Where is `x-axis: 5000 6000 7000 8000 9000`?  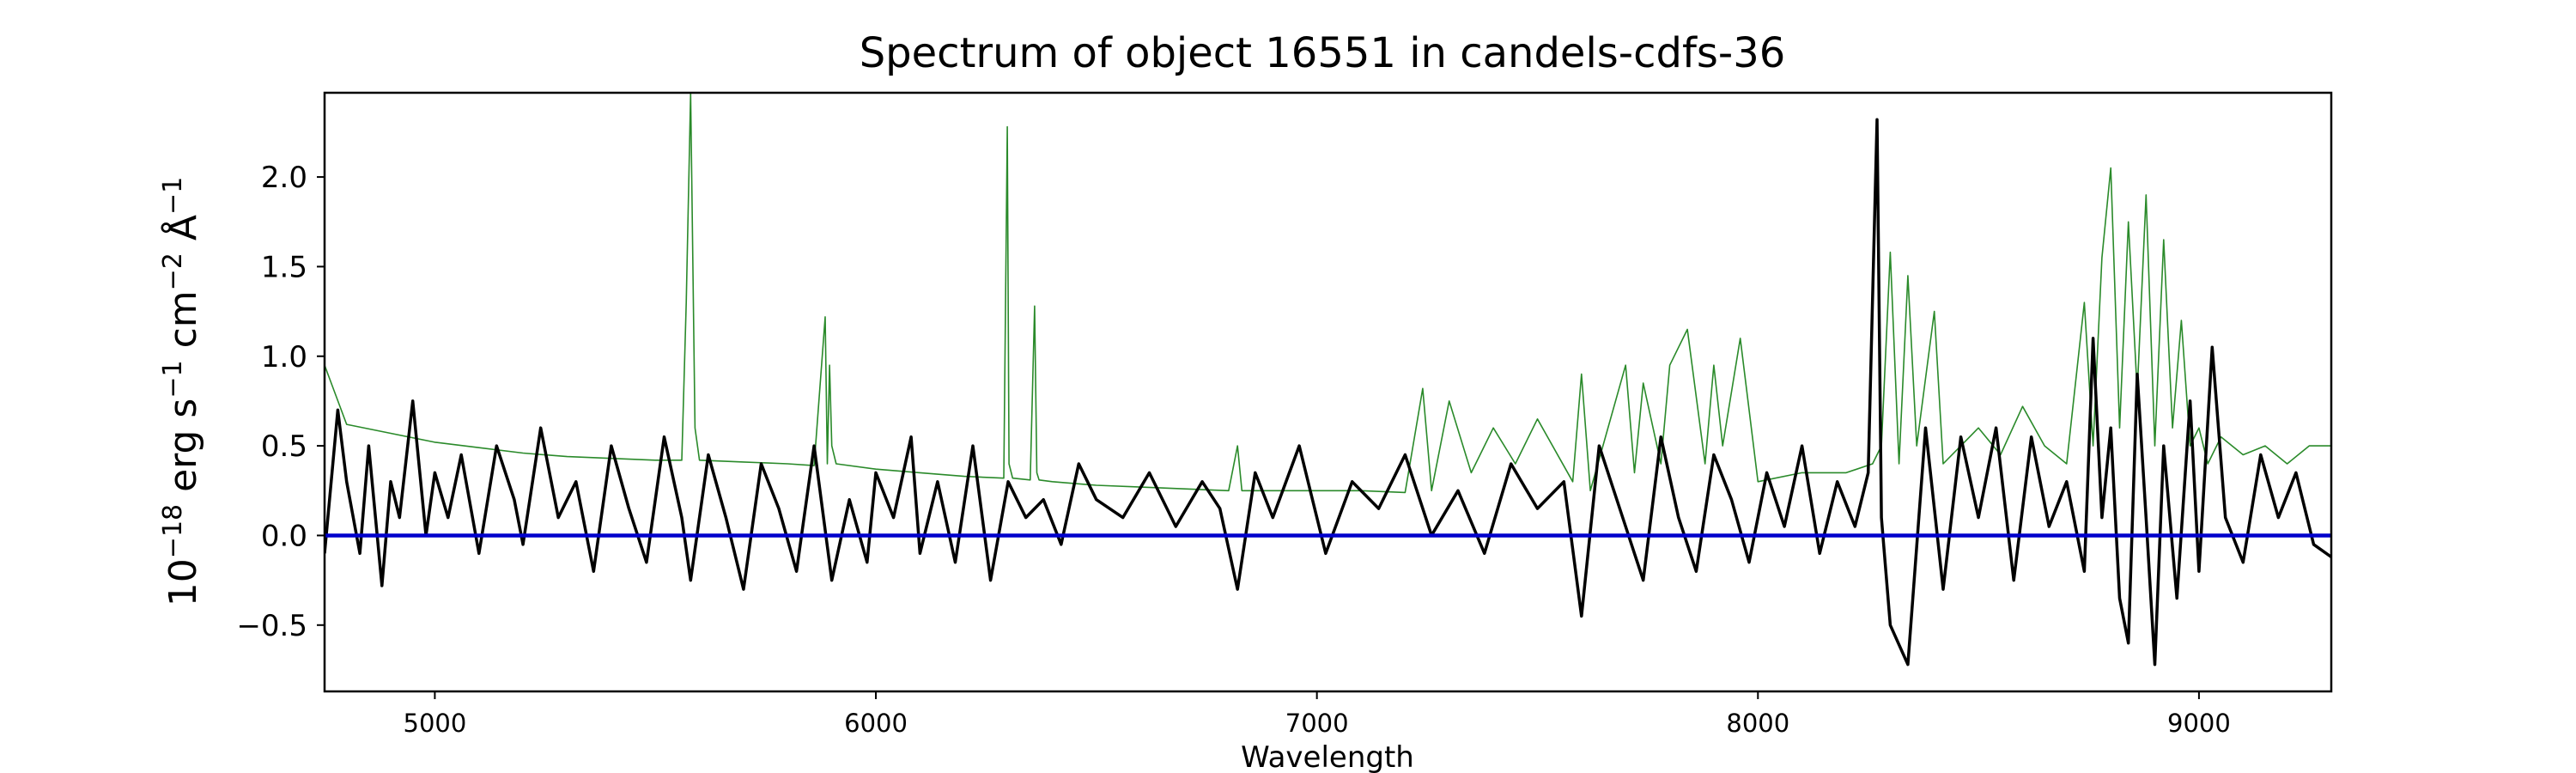 x-axis: 5000 6000 7000 8000 9000 is located at coordinates (1317, 714).